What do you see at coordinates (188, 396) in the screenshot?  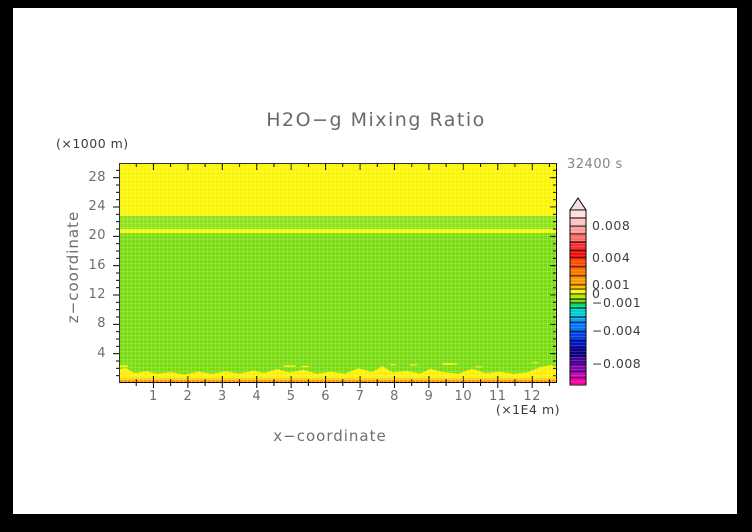 I see `x-tick-label: 2` at bounding box center [188, 396].